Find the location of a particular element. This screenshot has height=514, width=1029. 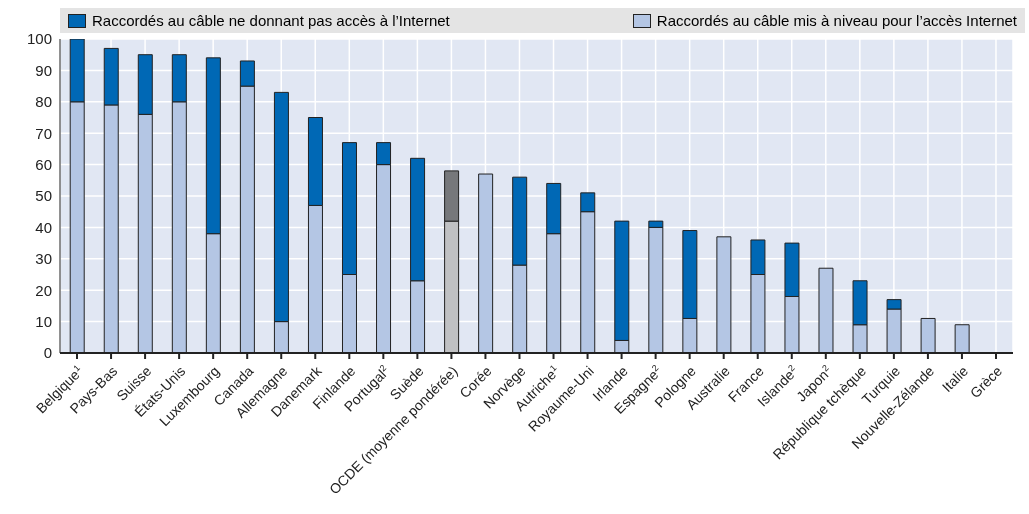

y-tick-label: 10 is located at coordinates (43, 321).